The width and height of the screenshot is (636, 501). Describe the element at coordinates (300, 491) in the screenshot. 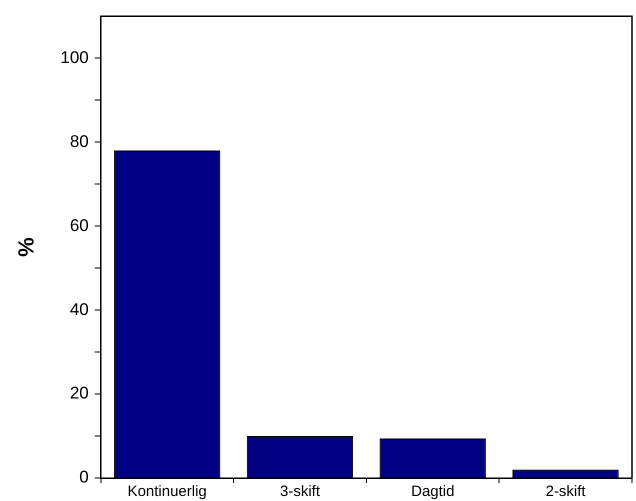

I see `x-tick-label: 3-skift` at that location.